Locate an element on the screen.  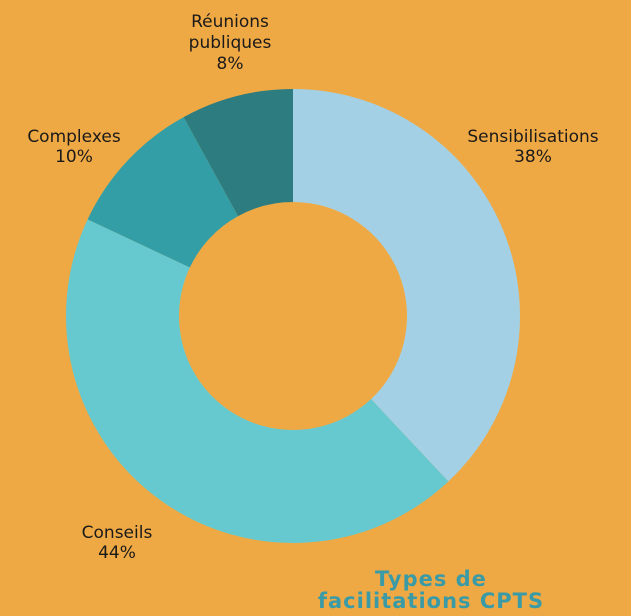
slice-label: Conseils is located at coordinates (117, 533).